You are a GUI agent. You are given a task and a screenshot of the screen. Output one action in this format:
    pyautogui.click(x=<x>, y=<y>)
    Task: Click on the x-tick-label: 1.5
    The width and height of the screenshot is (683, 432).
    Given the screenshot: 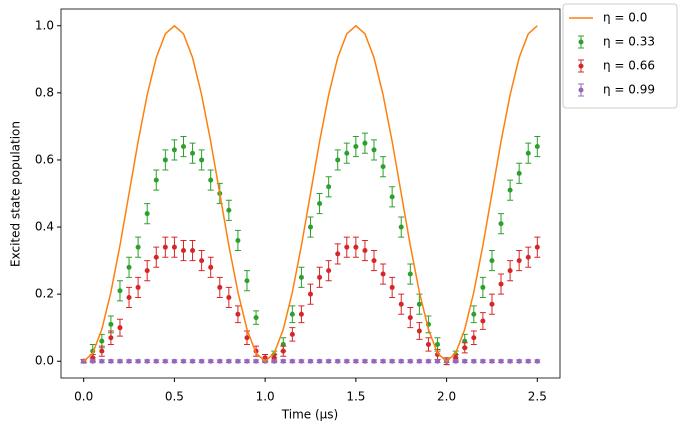 What is the action you would take?
    pyautogui.click(x=355, y=397)
    